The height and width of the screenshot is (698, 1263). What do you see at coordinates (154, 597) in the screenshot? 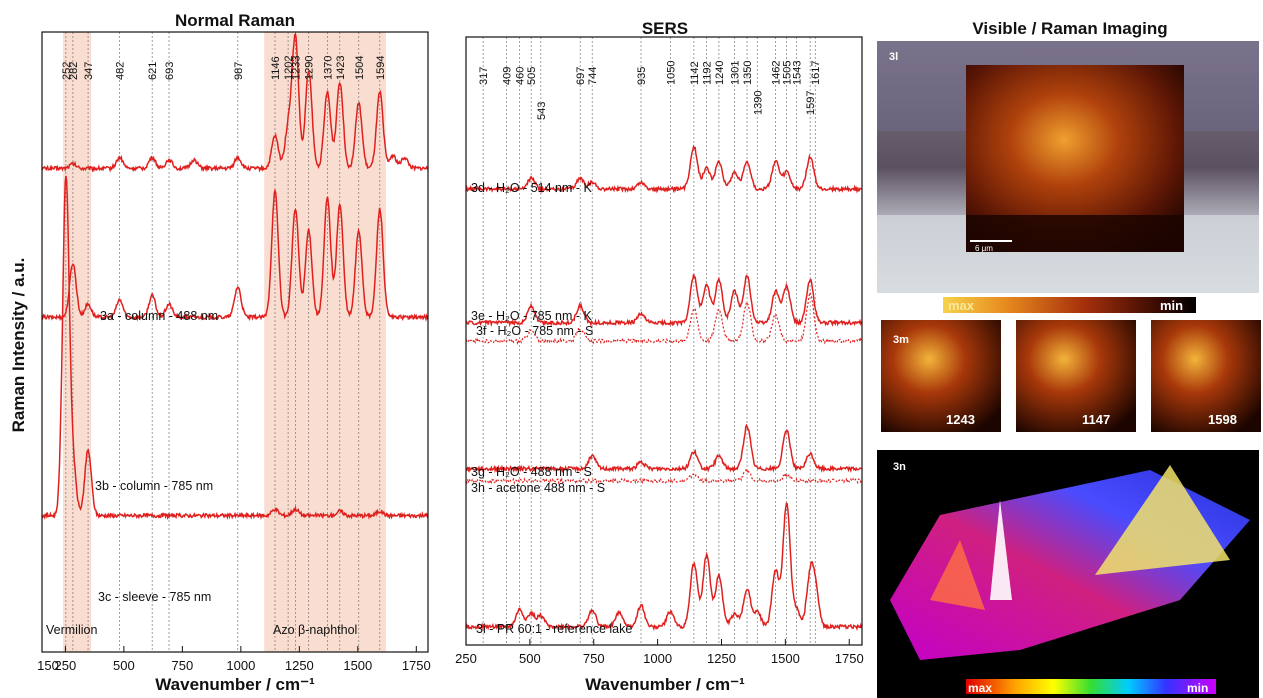
I see `series-label: 3c - sleeve - 785 nm` at bounding box center [154, 597].